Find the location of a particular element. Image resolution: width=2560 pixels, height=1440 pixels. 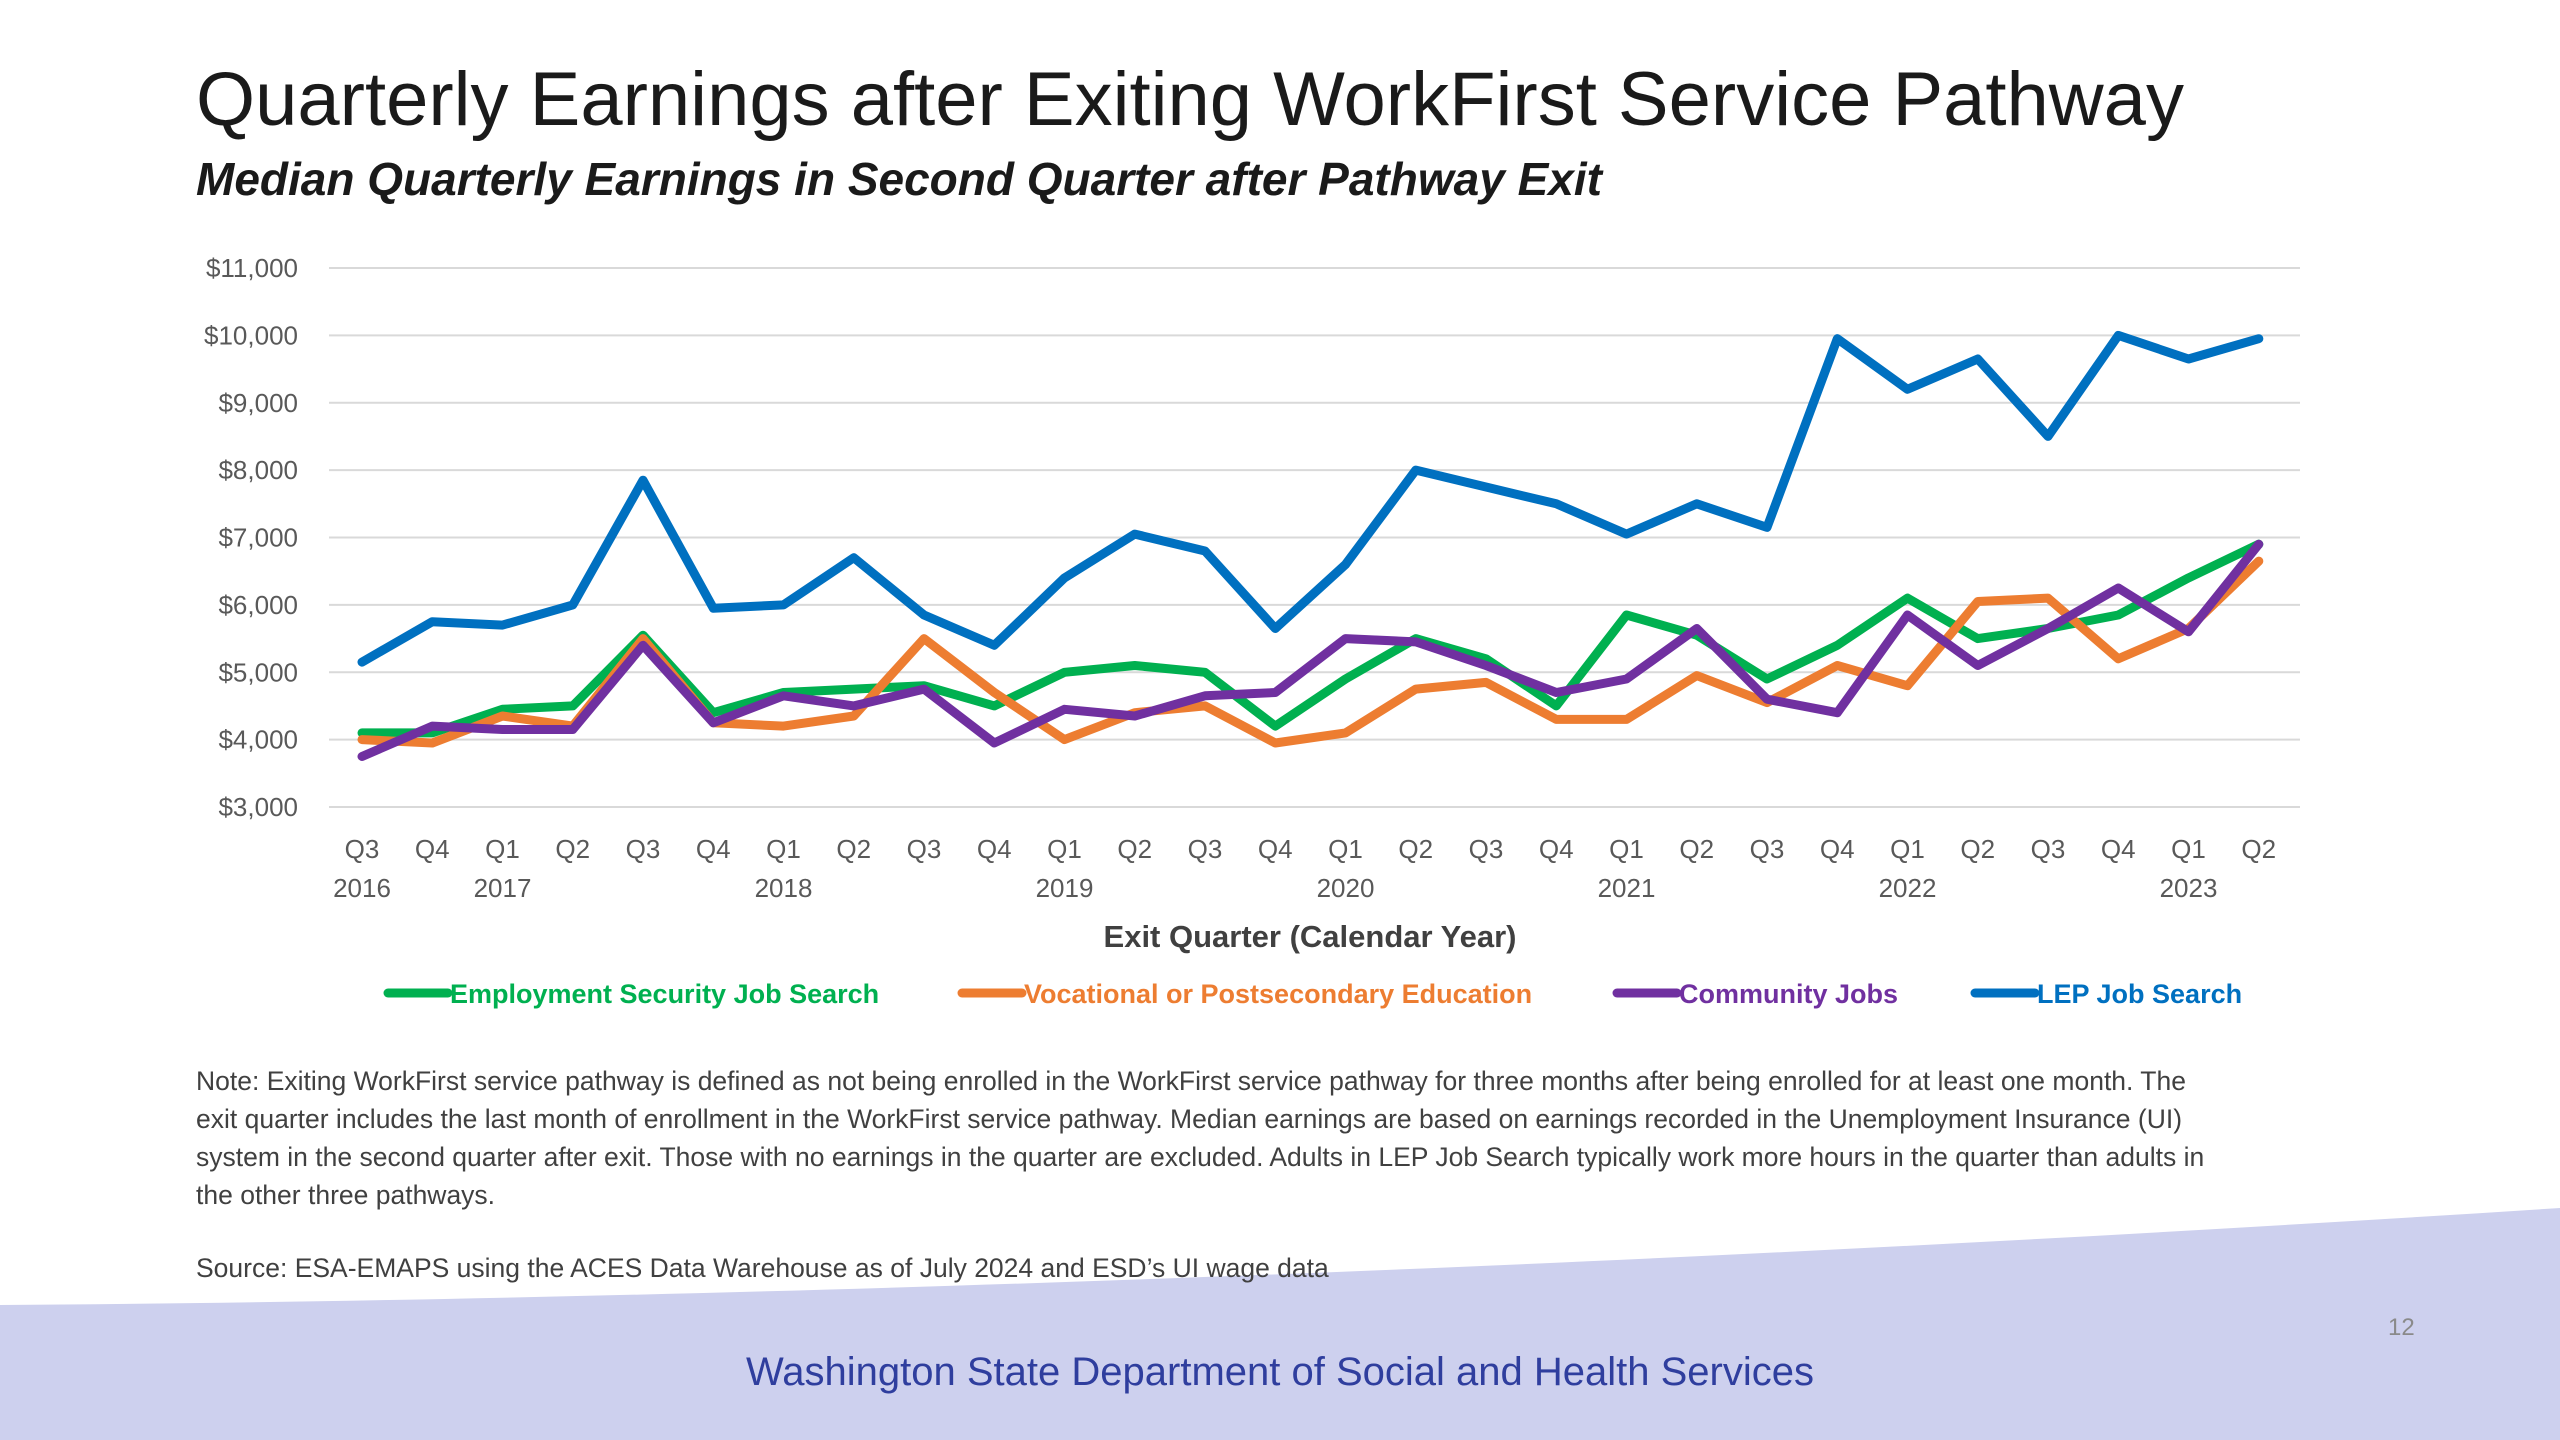

legend-label: LEP Job Search is located at coordinates (2139, 994).